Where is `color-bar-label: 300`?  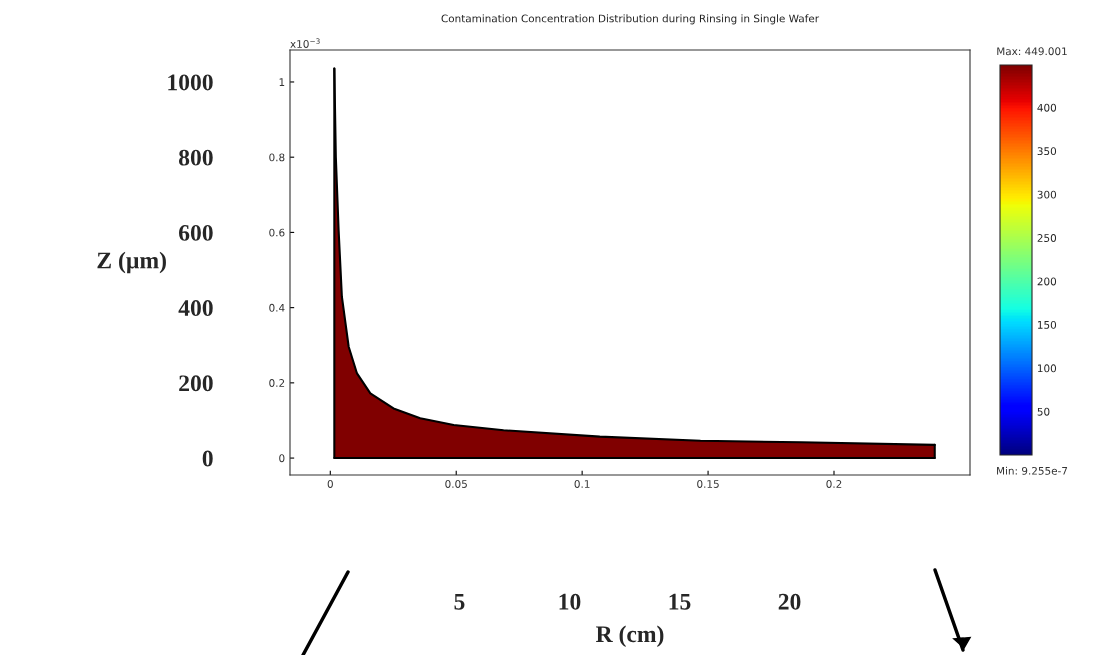
color-bar-label: 300 is located at coordinates (1047, 194).